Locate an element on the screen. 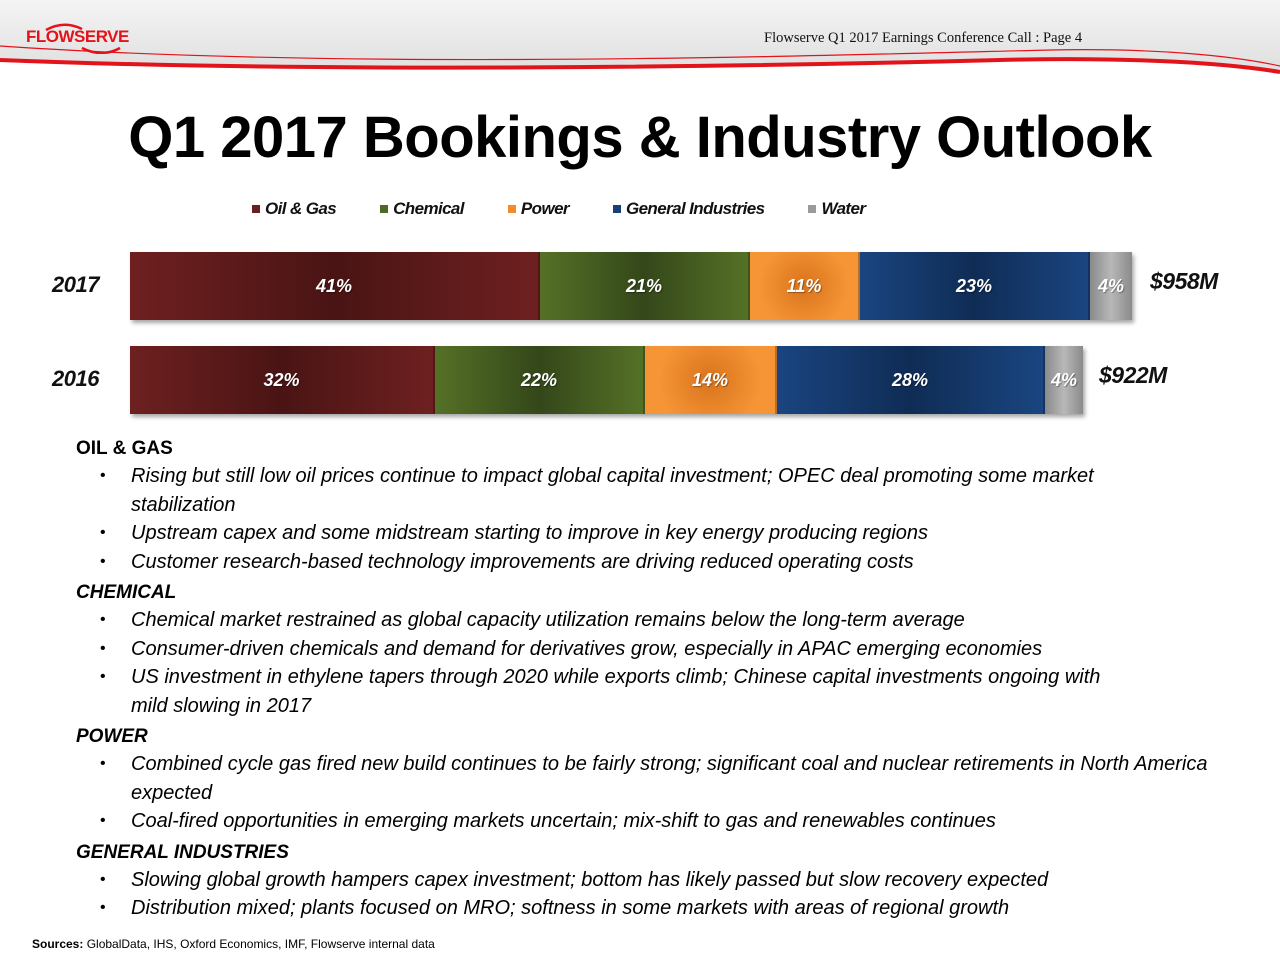  header-swoosh-decoration is located at coordinates (640, 67).